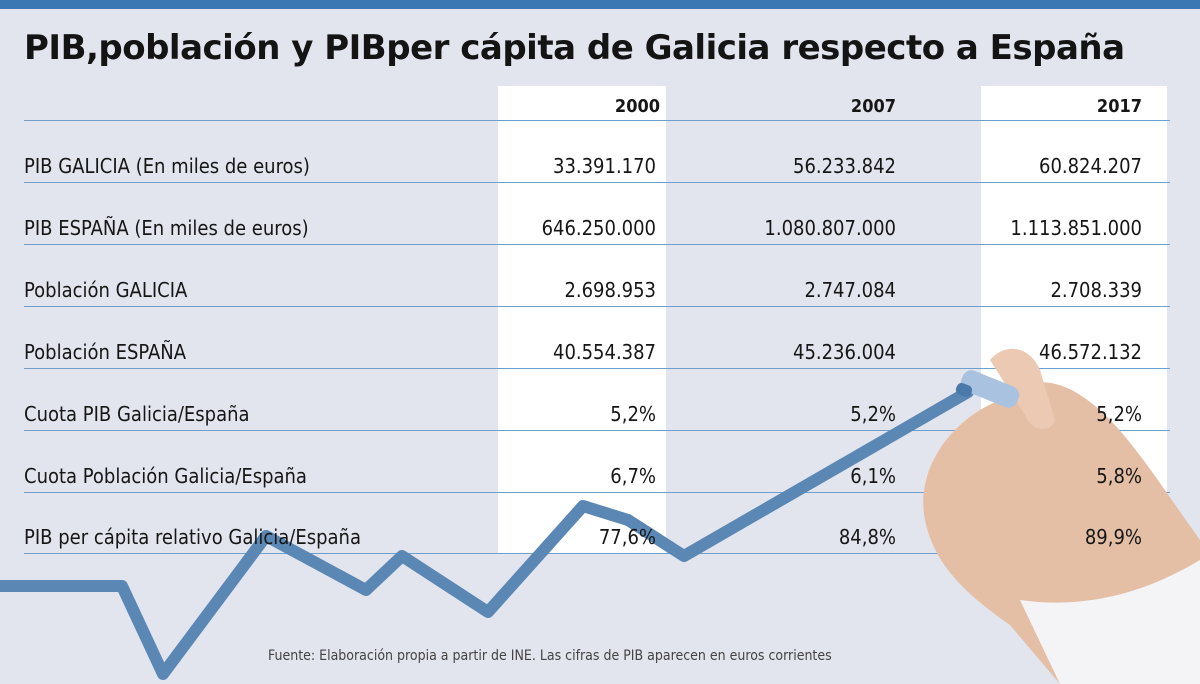  What do you see at coordinates (1090, 352) in the screenshot?
I see `table-cell: 46.572.132` at bounding box center [1090, 352].